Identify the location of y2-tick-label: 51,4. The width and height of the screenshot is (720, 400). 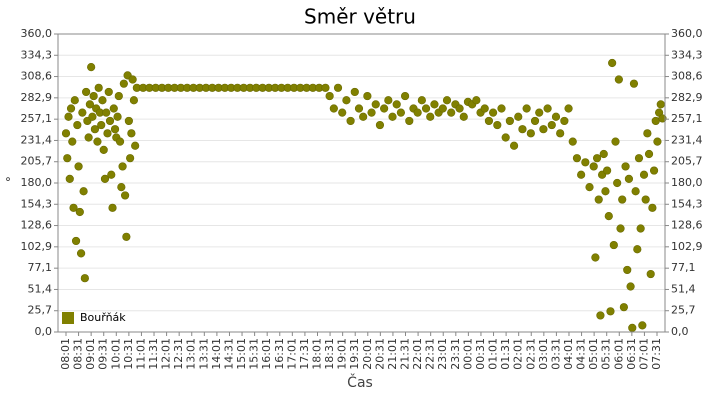
(683, 288).